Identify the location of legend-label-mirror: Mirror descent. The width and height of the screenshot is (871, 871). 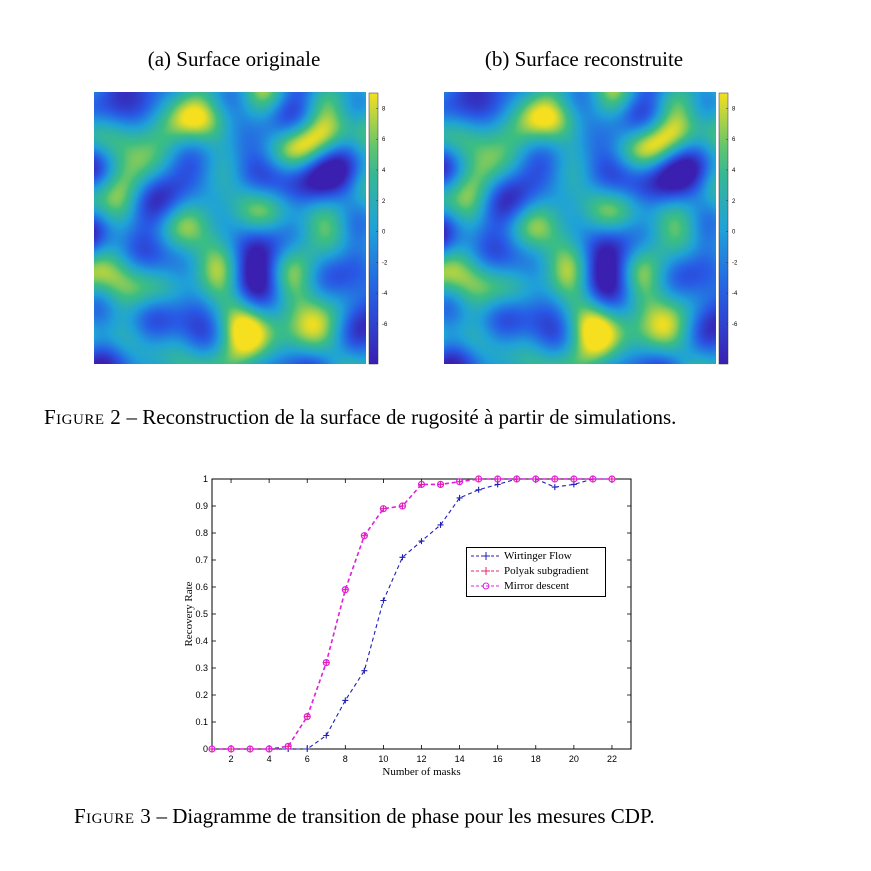
(537, 586).